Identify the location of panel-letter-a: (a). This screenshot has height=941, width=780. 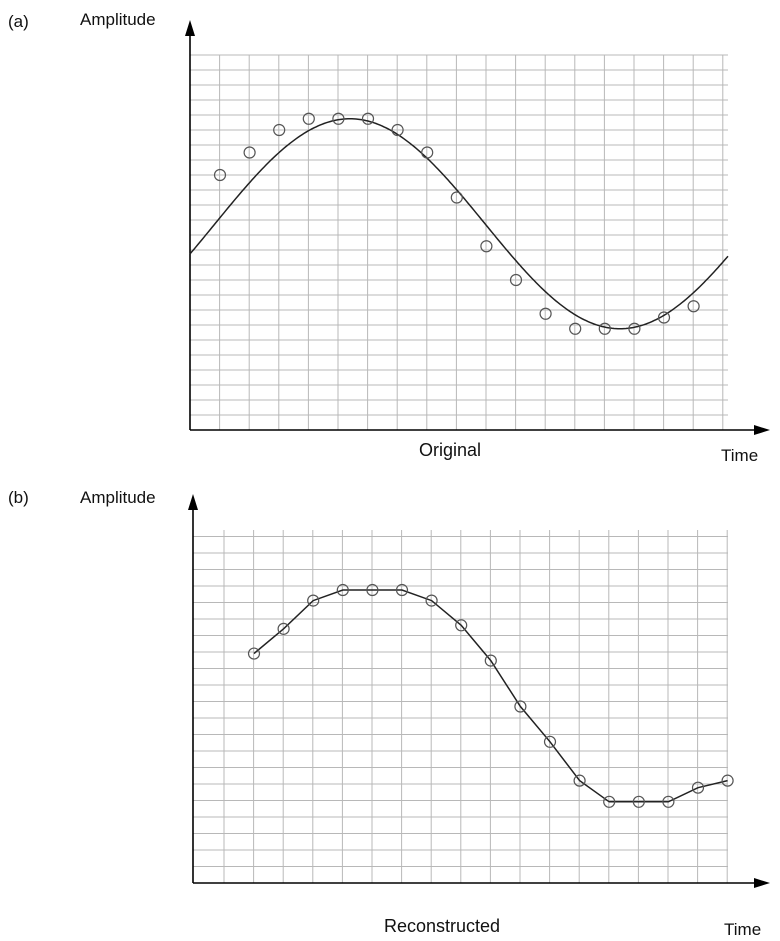
(18, 21).